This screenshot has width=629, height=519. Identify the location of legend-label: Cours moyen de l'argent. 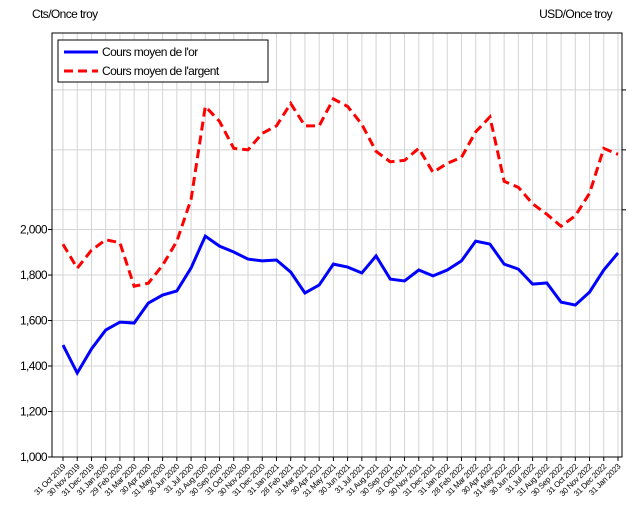
(161, 71).